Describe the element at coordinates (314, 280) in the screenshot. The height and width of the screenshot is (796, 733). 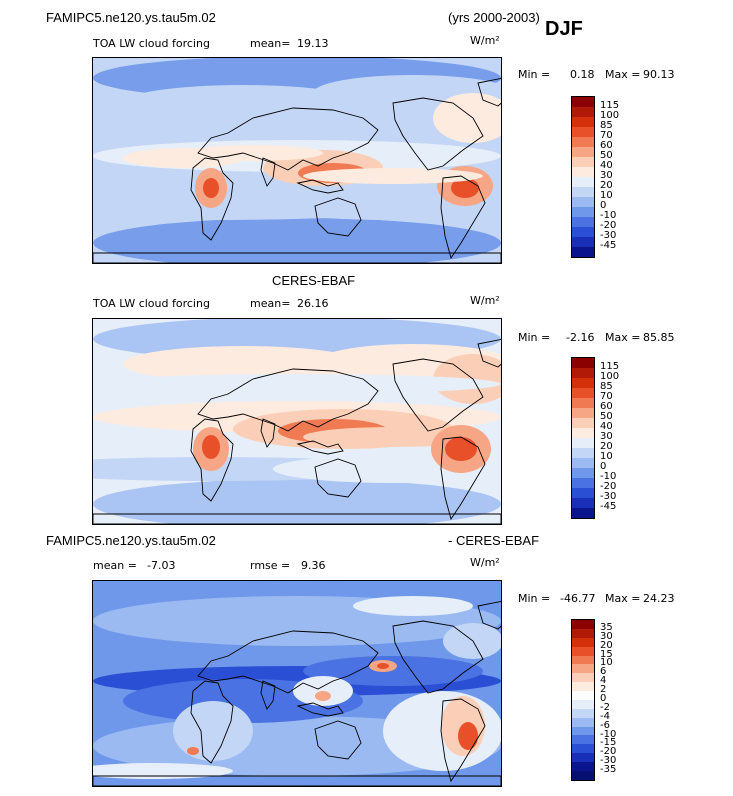
I see `panel2-title: CERES-EBAF` at that location.